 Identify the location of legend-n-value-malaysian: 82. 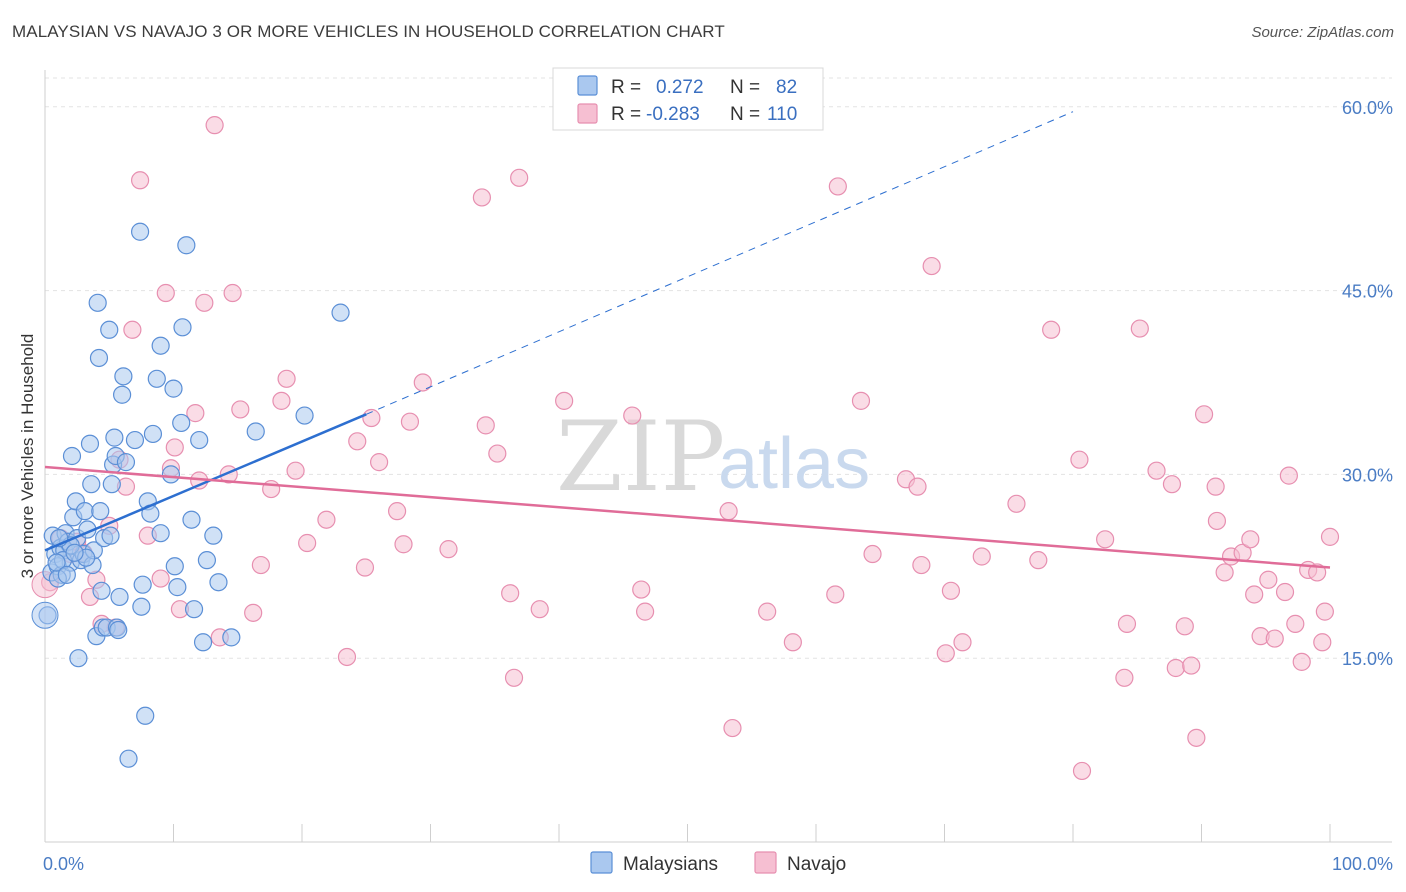
(786, 87).